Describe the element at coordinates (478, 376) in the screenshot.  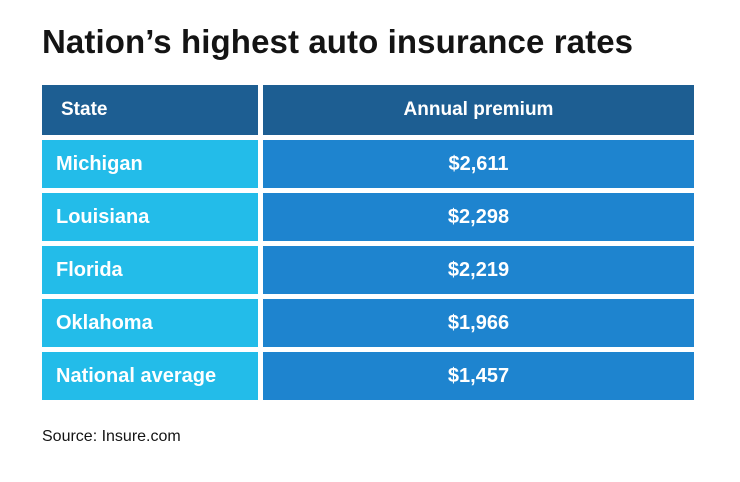
I see `table-row-premium: $1,457` at that location.